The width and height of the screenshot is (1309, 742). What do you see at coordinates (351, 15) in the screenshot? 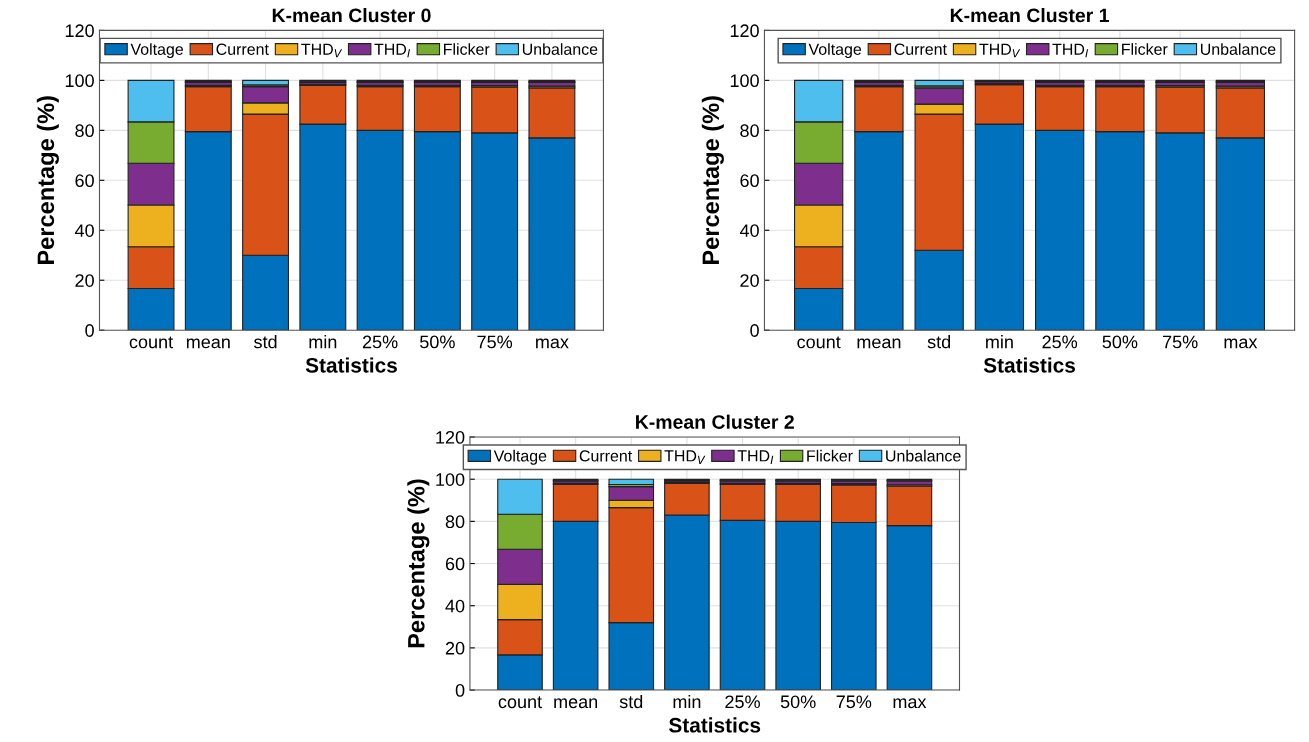
I see `chart-title: K-mean Cluster 0` at bounding box center [351, 15].